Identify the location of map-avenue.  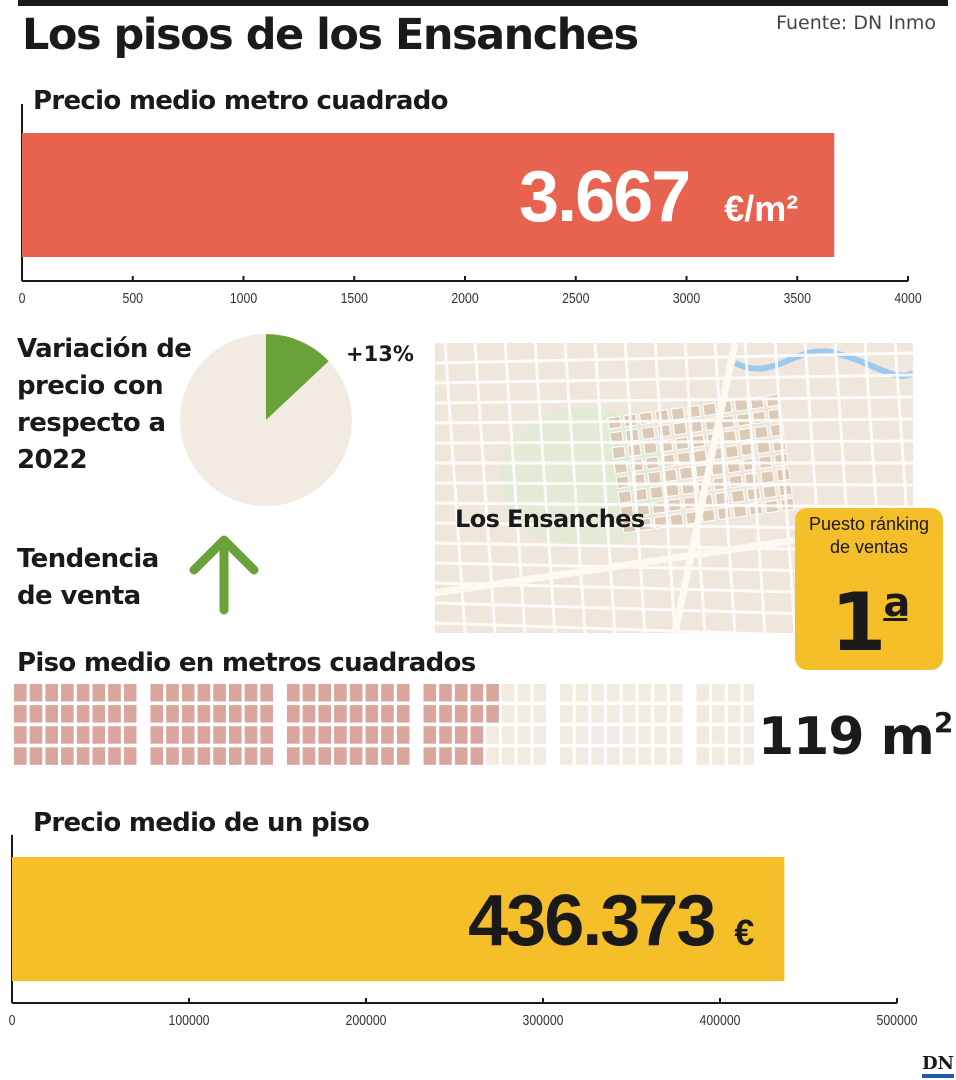
(705, 488).